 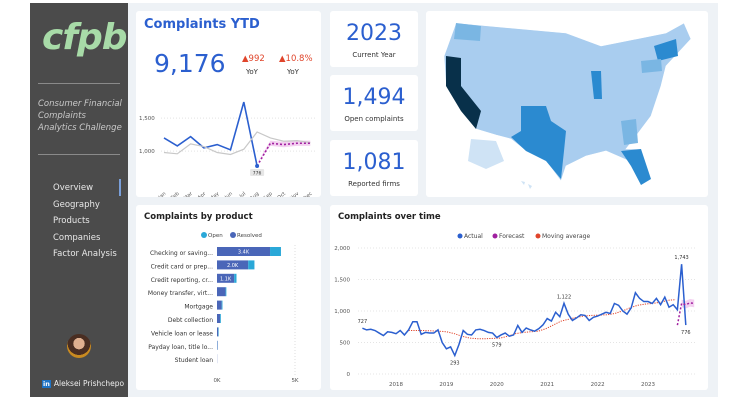 I want to click on bar-data-label: 2.0K, so click(x=233, y=266).